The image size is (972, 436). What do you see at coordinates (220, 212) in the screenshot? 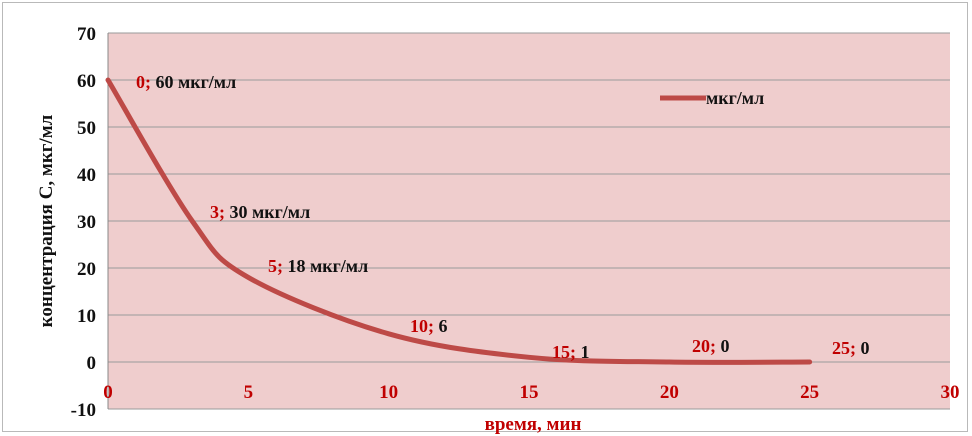
I see `data-label-x: 3;` at bounding box center [220, 212].